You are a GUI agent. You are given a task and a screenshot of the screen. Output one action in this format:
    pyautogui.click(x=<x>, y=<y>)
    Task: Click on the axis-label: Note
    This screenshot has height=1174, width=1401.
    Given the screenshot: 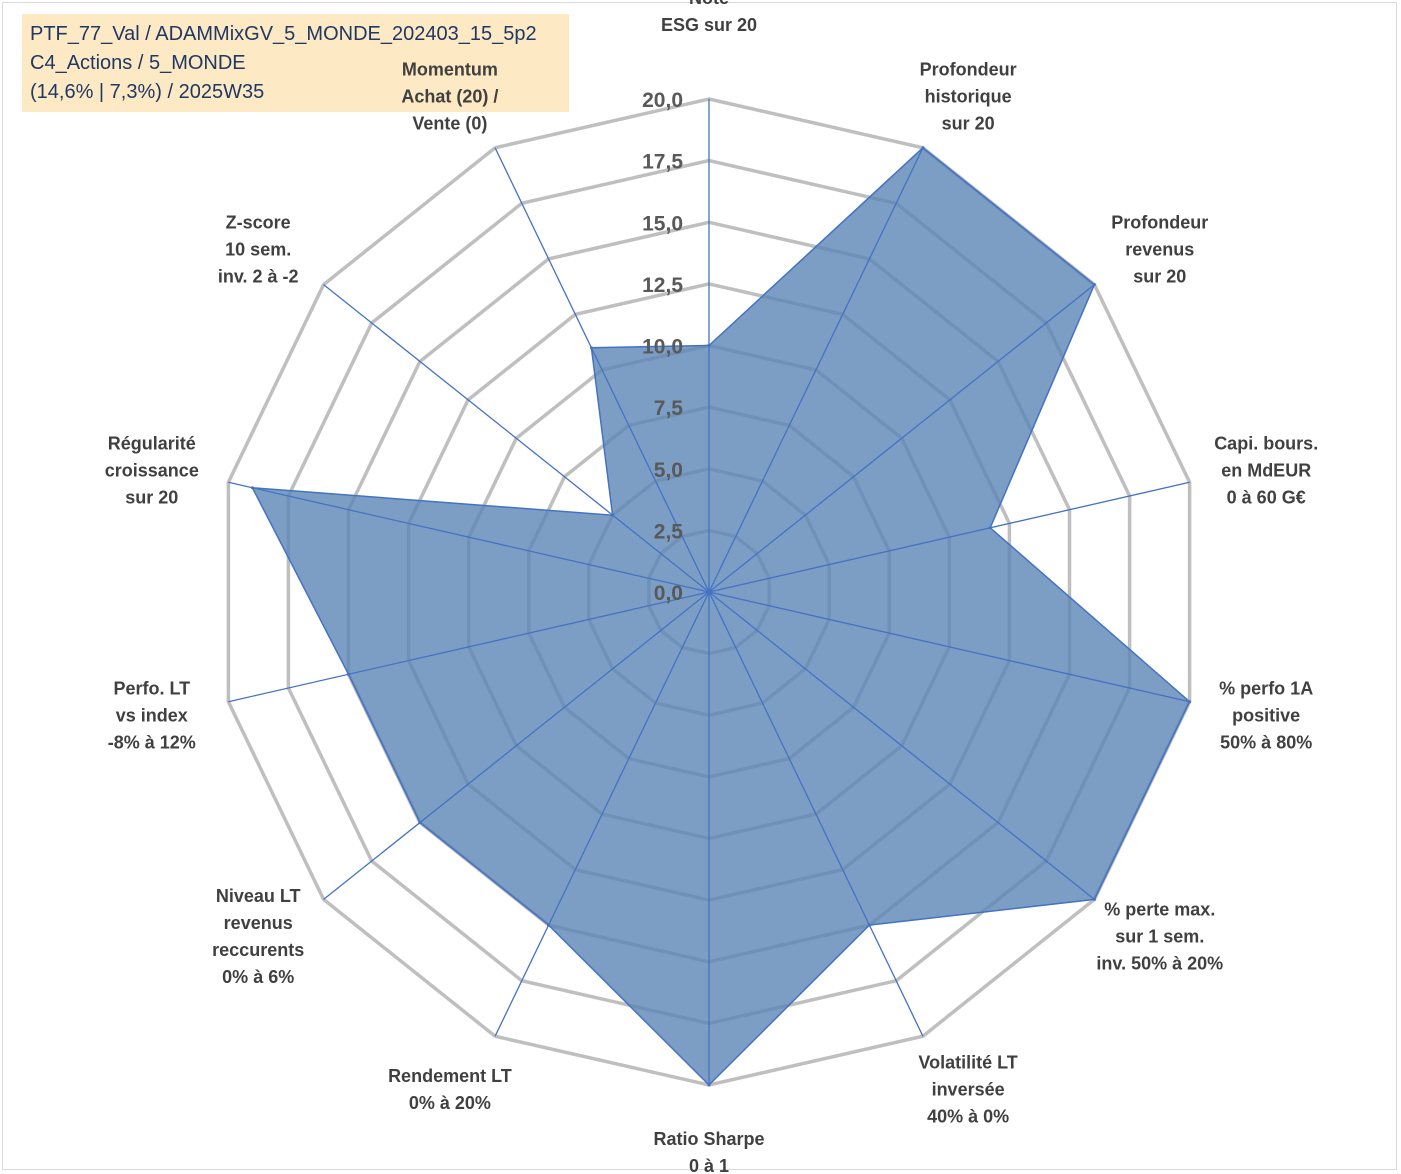 What is the action you would take?
    pyautogui.click(x=709, y=4)
    